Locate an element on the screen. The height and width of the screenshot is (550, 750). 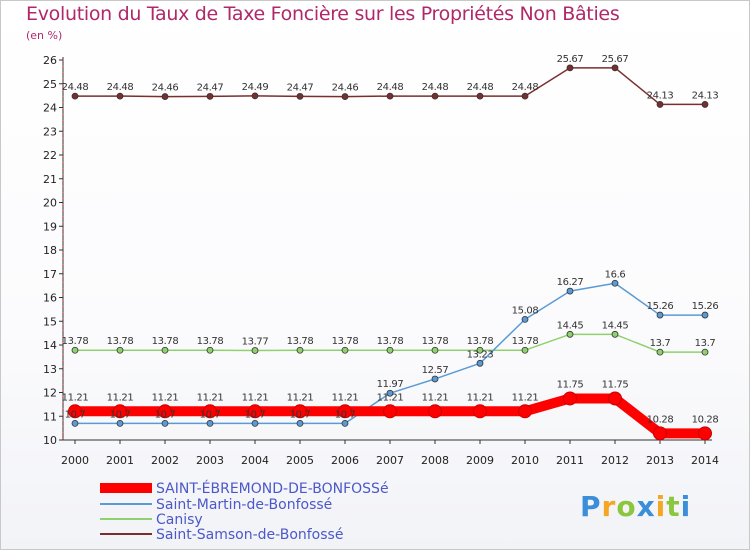
x-tick-label: 2003 is located at coordinates (210, 460).